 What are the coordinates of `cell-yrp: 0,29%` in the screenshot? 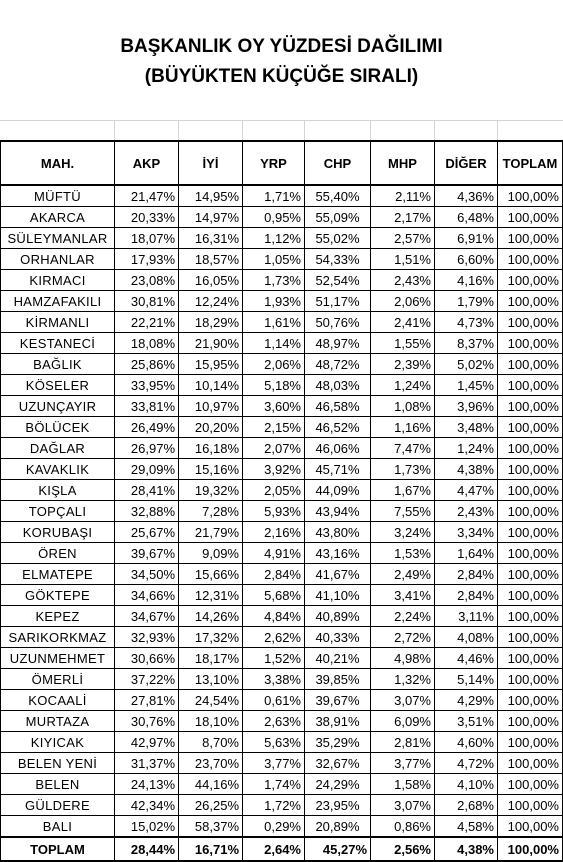 It's located at (273, 826).